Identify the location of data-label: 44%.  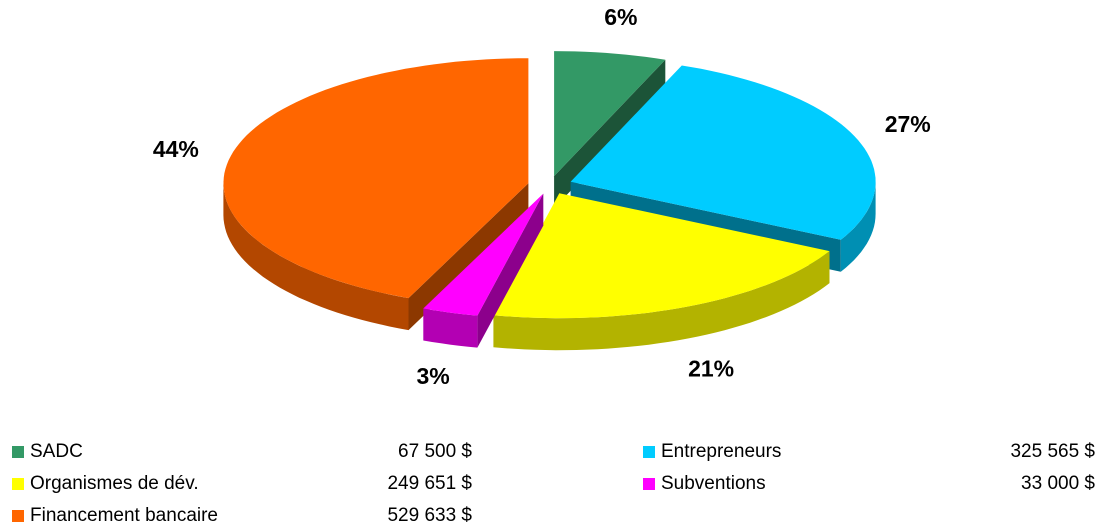
(176, 149).